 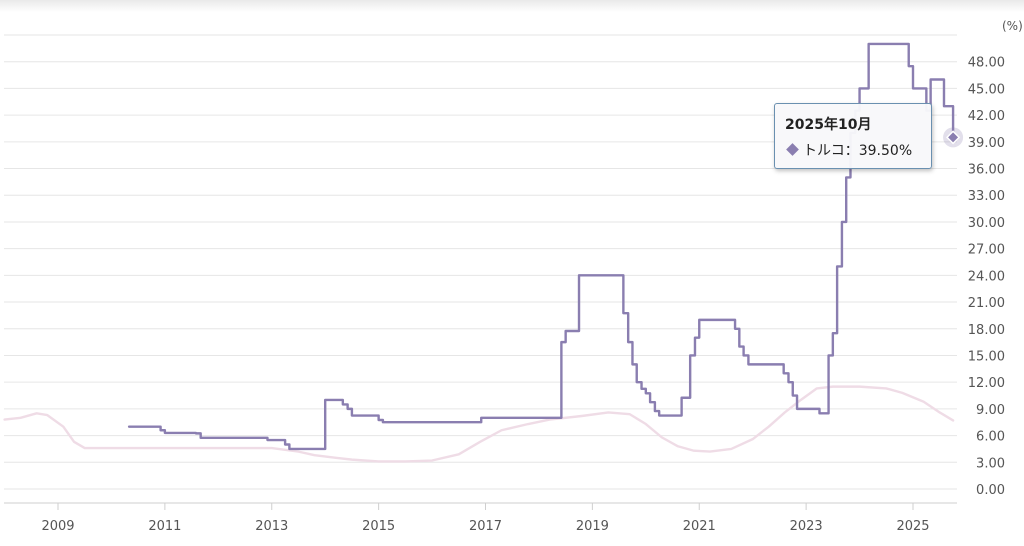 What do you see at coordinates (853, 136) in the screenshot?
I see `tooltip: 2025年10月 トルコ：39.50%` at bounding box center [853, 136].